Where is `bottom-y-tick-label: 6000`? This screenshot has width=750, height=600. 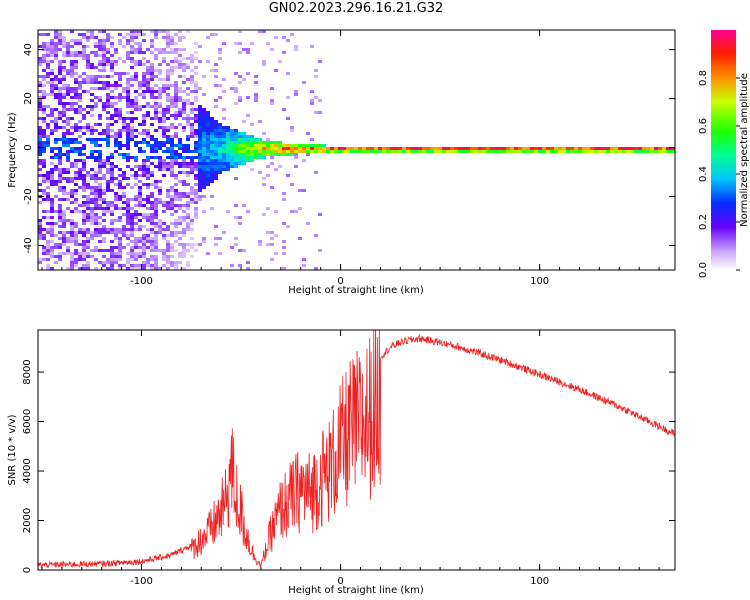 bottom-y-tick-label: 6000 is located at coordinates (27, 421).